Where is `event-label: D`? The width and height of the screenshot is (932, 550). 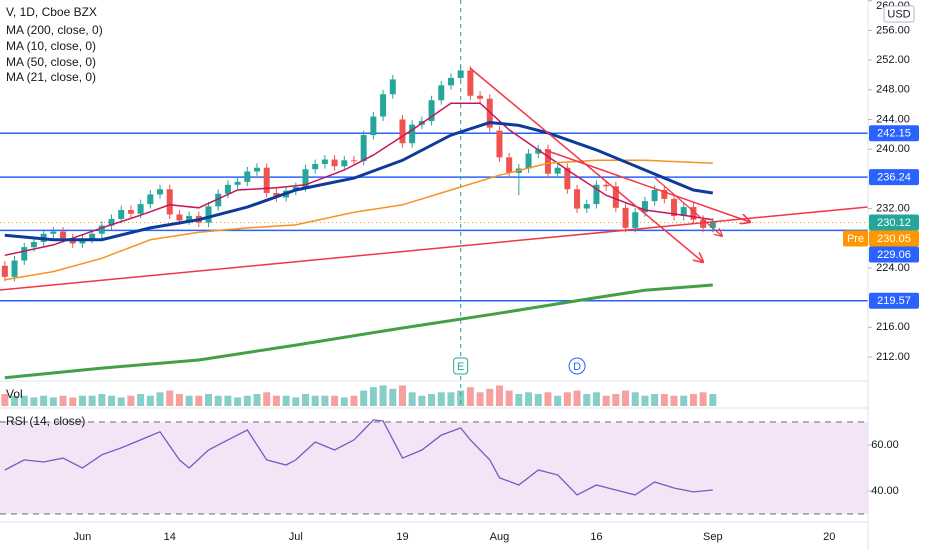 event-label: D is located at coordinates (577, 367).